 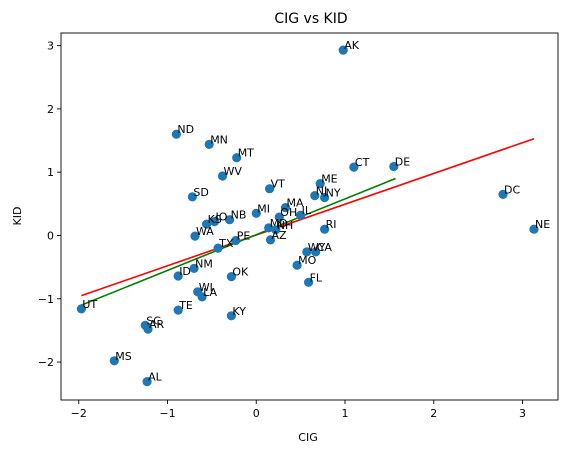 What do you see at coordinates (522, 413) in the screenshot?
I see `x-tick-label: 3` at bounding box center [522, 413].